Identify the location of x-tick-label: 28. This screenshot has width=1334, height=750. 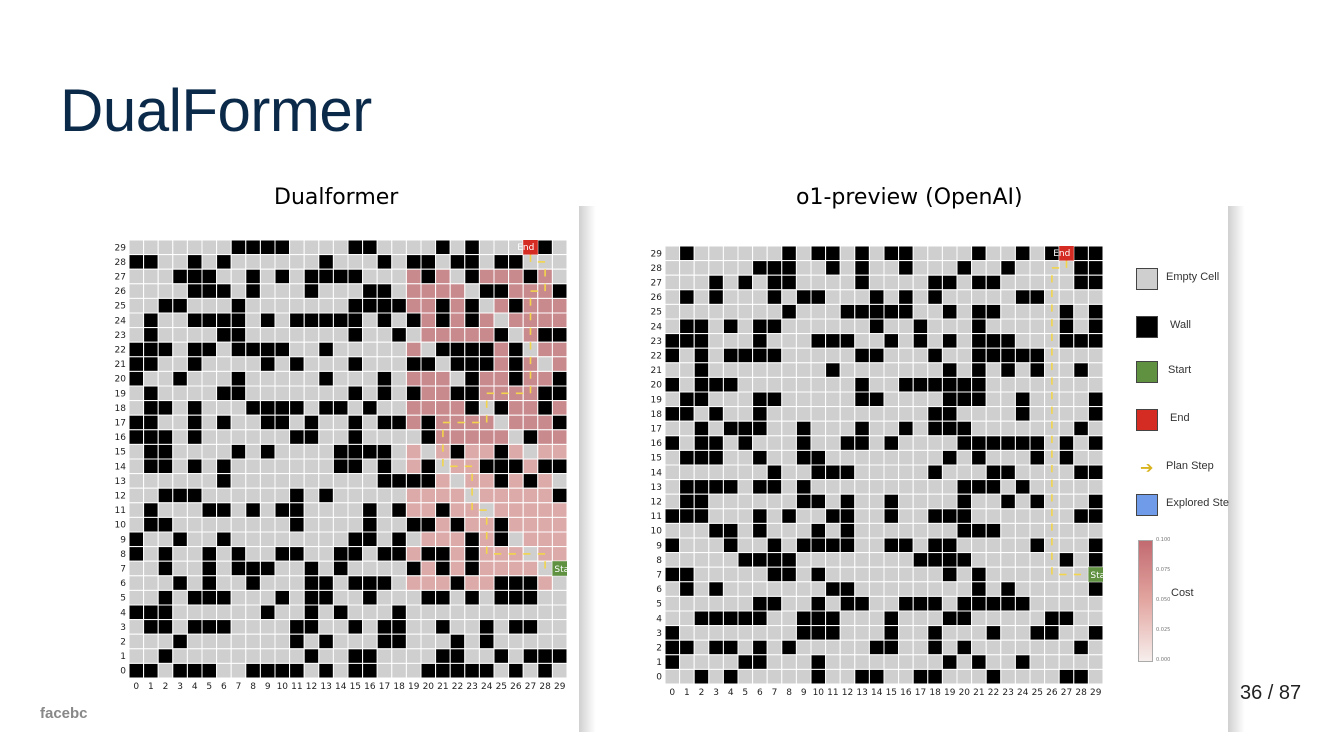
(545, 687).